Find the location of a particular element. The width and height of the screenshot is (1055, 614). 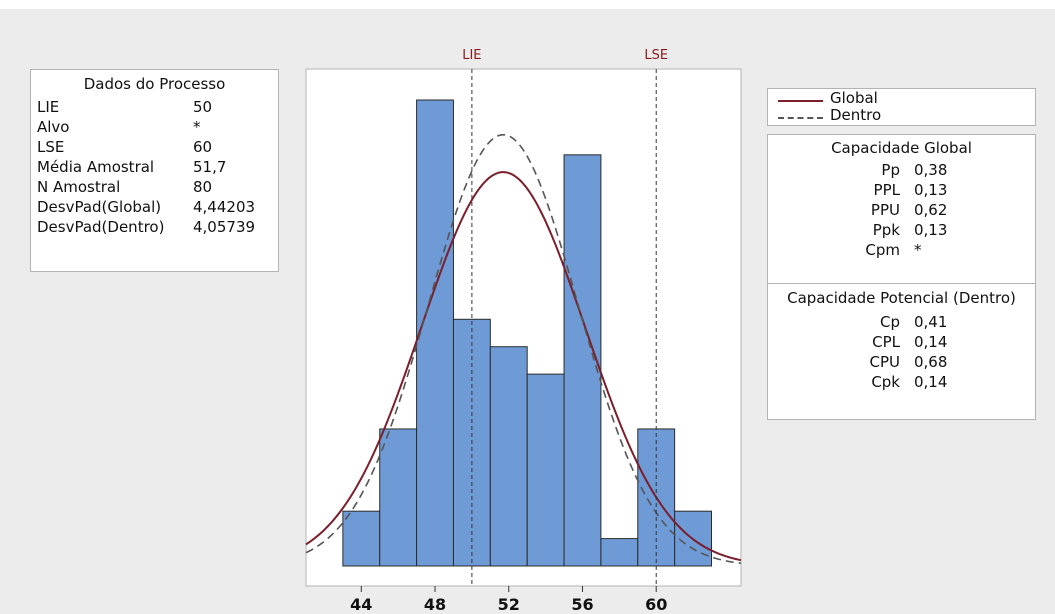

potential-capability-title: Capacidade Potencial (Dentro) is located at coordinates (901, 298).